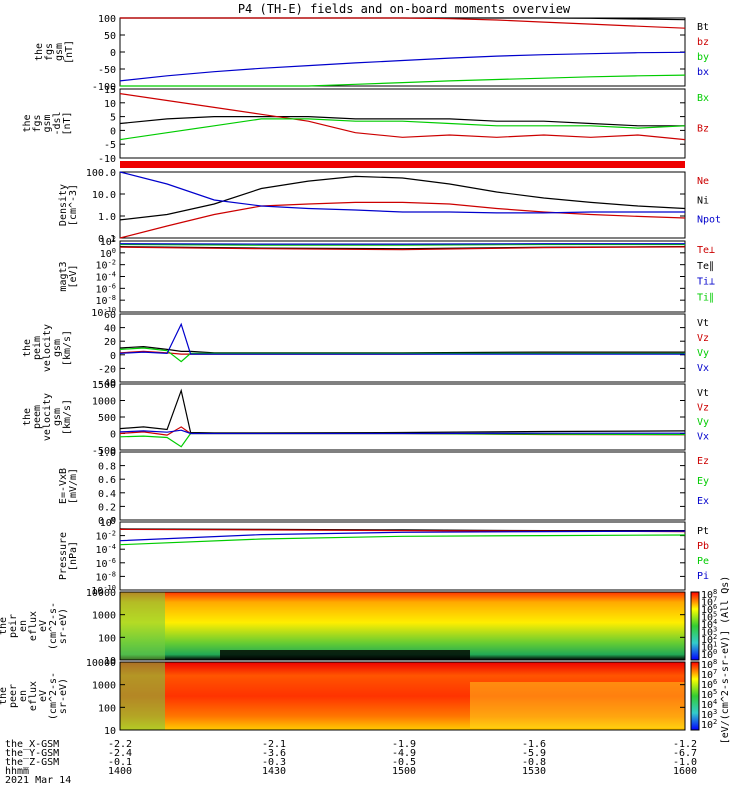 Image resolution: width=750 pixels, height=800 pixels. Describe the element at coordinates (709, 714) in the screenshot. I see `colorbar-tick: 10³` at that location.